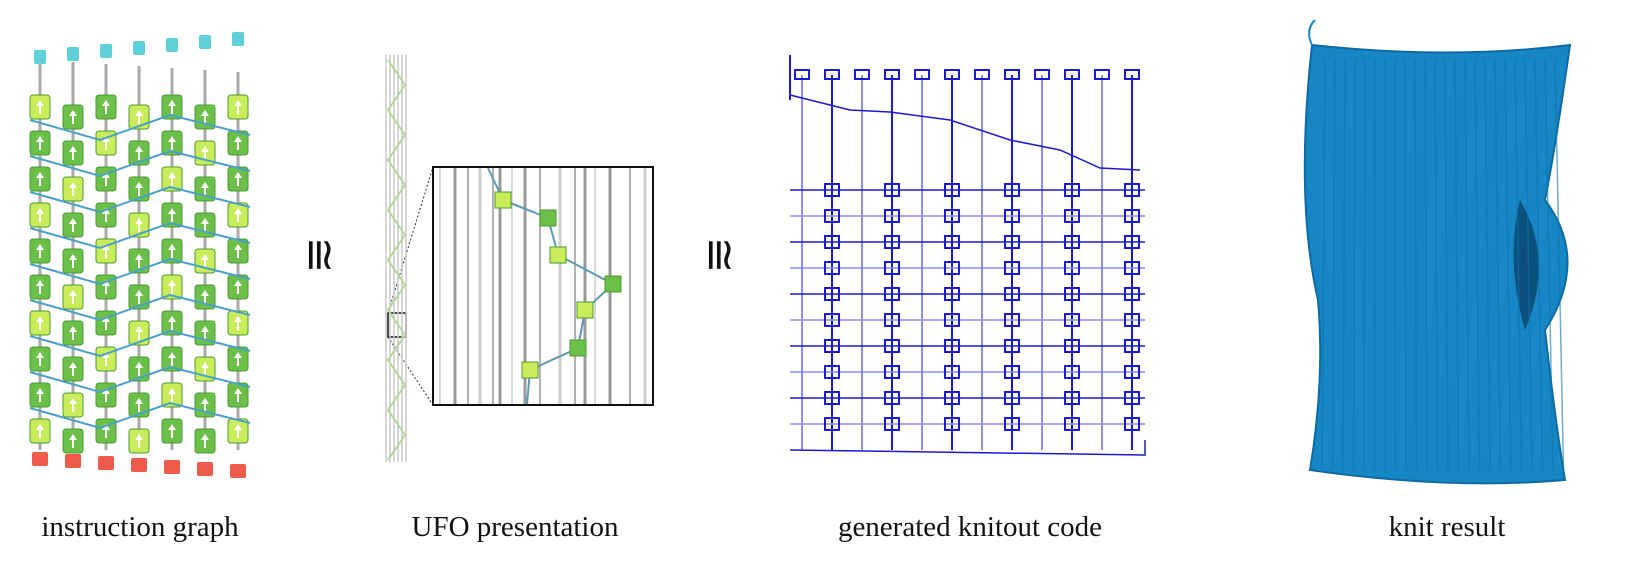 The image size is (1641, 567). Describe the element at coordinates (515, 527) in the screenshot. I see `caption: UFO presentation` at that location.